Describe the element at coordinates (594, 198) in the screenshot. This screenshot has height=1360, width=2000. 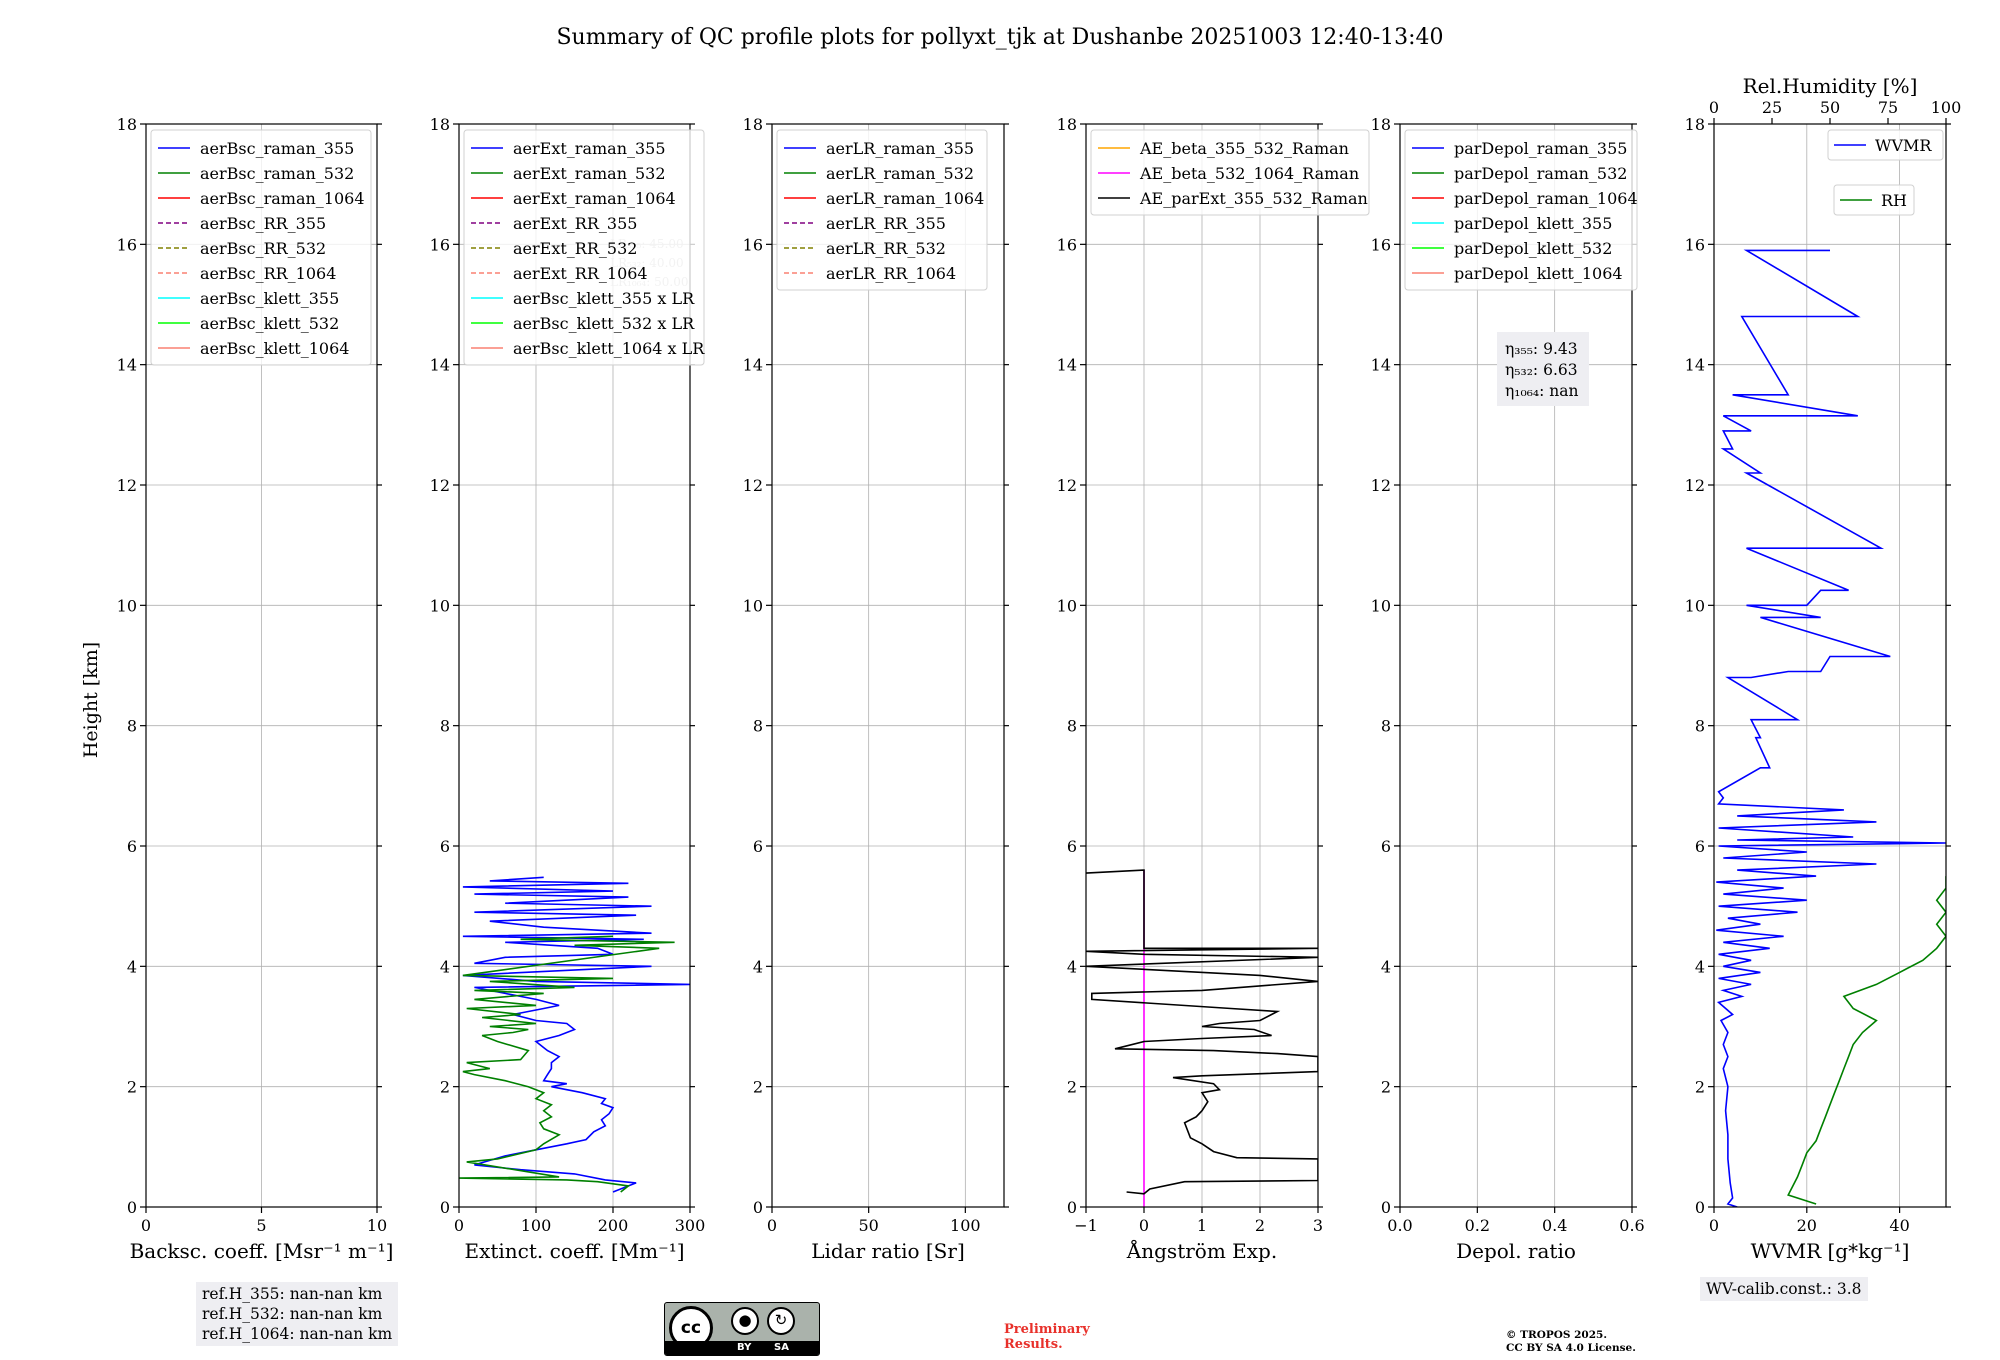
I see `legend-label: aerExt_raman_1064` at that location.